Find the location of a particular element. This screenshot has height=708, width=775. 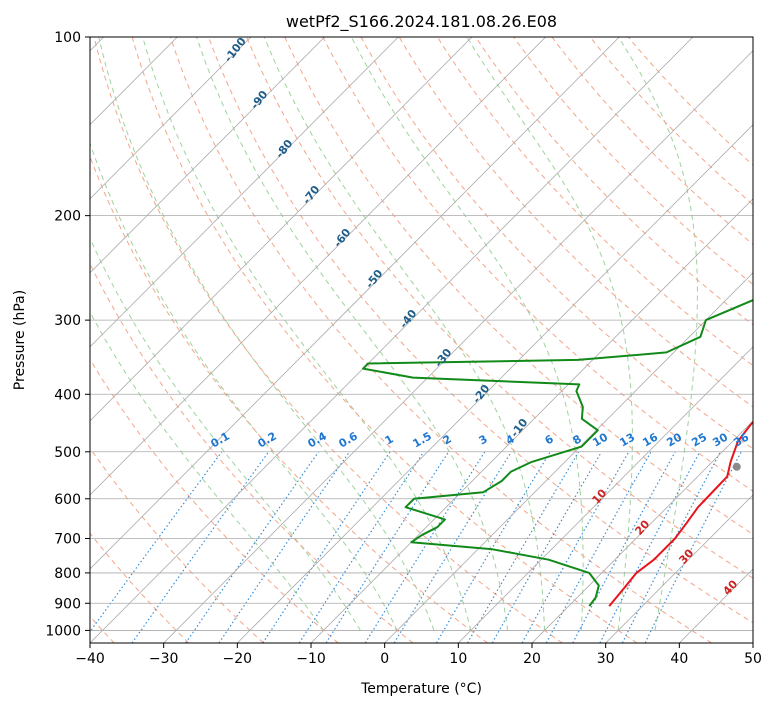

x-tick-label: 30 is located at coordinates (606, 659).